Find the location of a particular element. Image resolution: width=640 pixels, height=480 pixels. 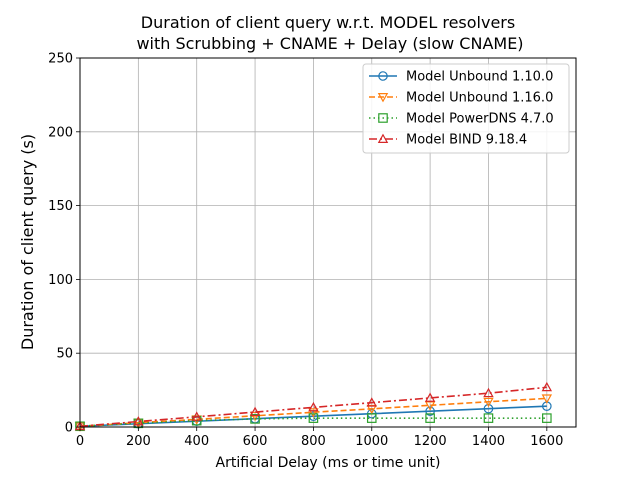

y-tick-label: 200 is located at coordinates (60, 132).